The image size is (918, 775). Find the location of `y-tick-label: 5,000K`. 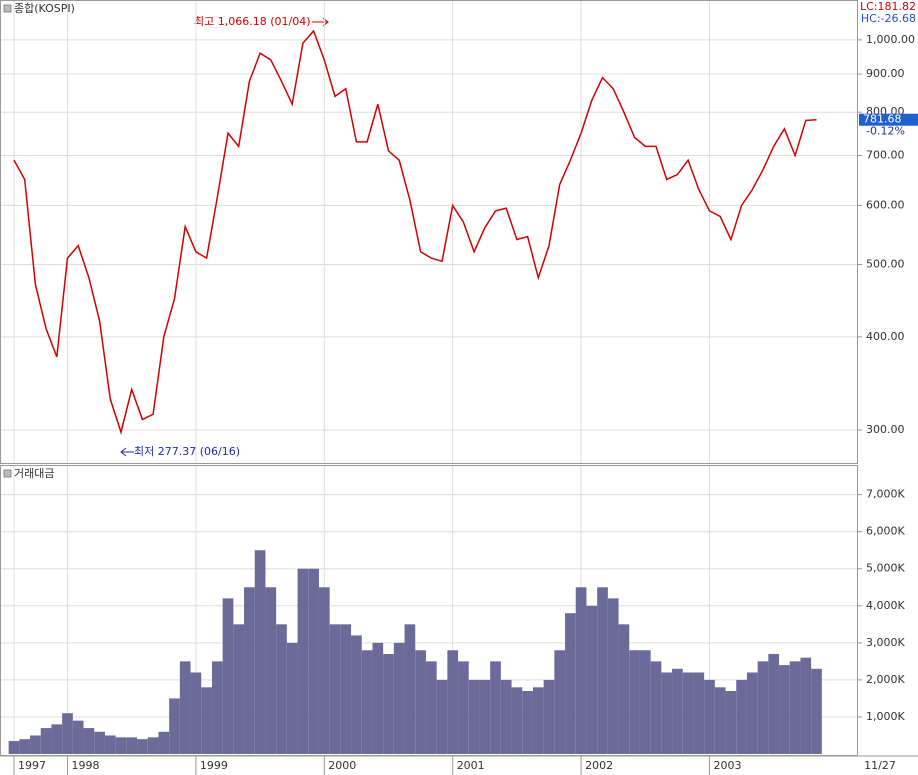

y-tick-label: 5,000K is located at coordinates (885, 568).